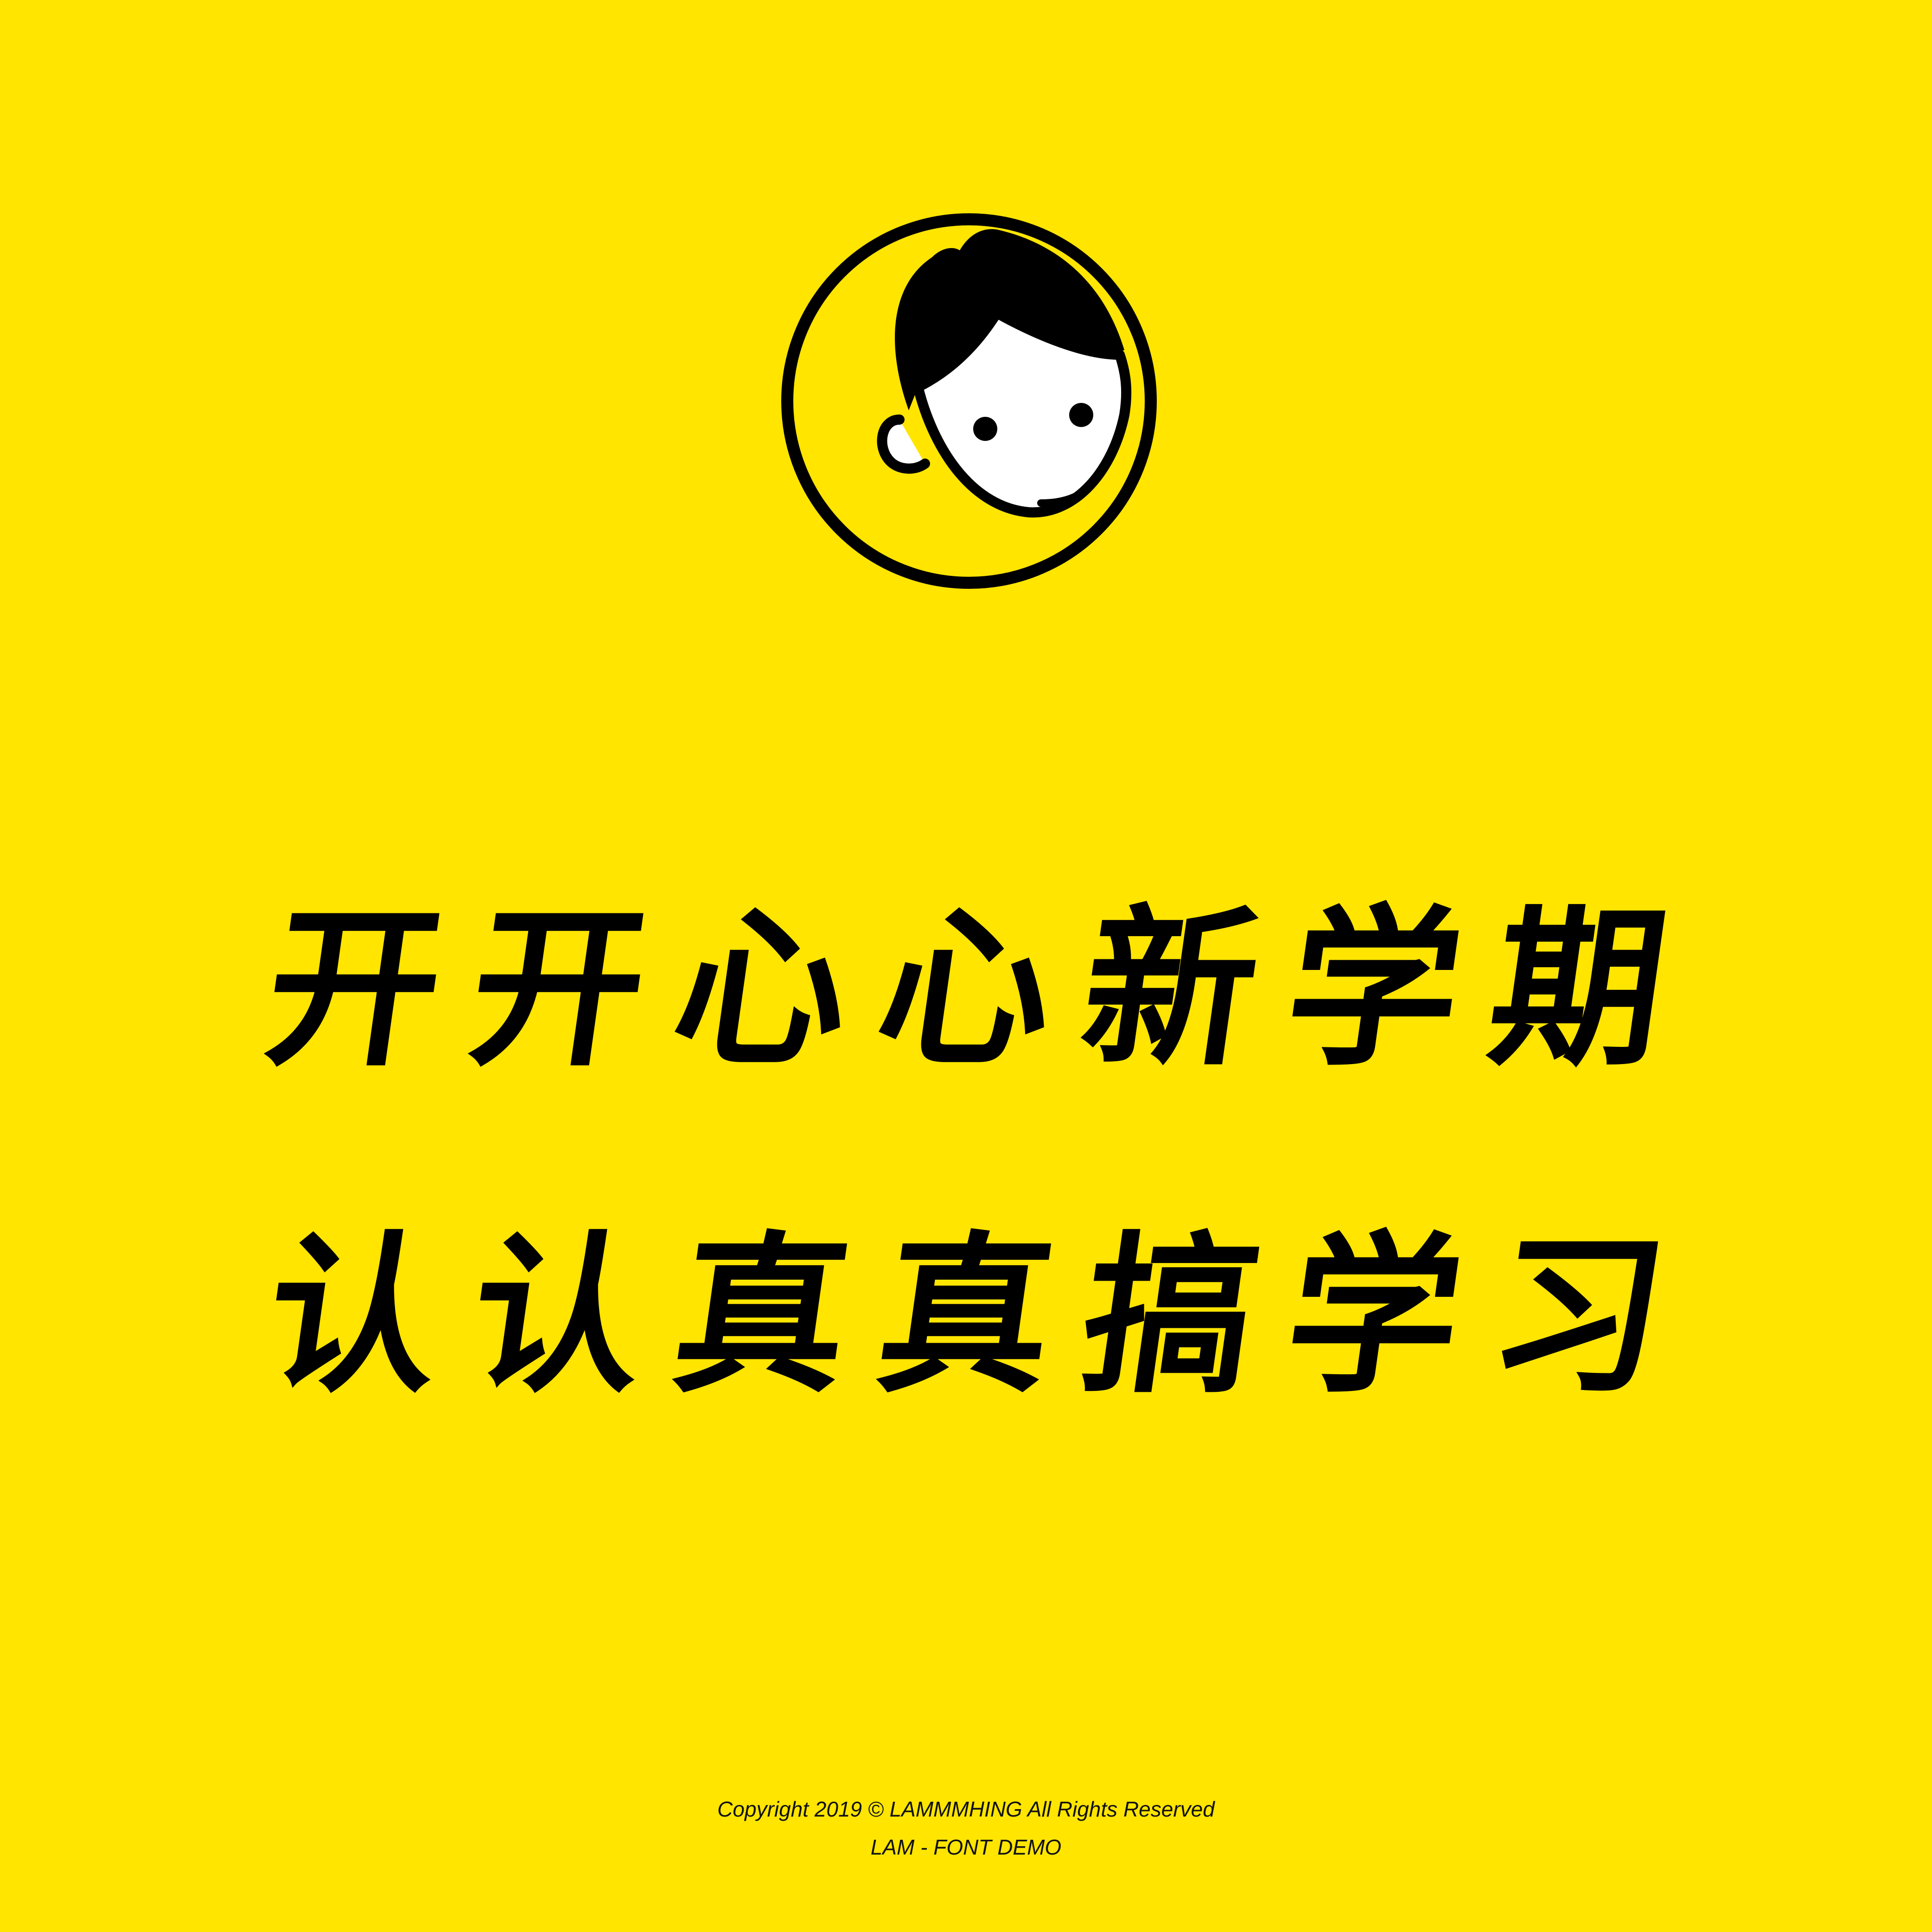 The width and height of the screenshot is (1932, 1932). Describe the element at coordinates (1081, 415) in the screenshot. I see `logo-right-eye` at that location.